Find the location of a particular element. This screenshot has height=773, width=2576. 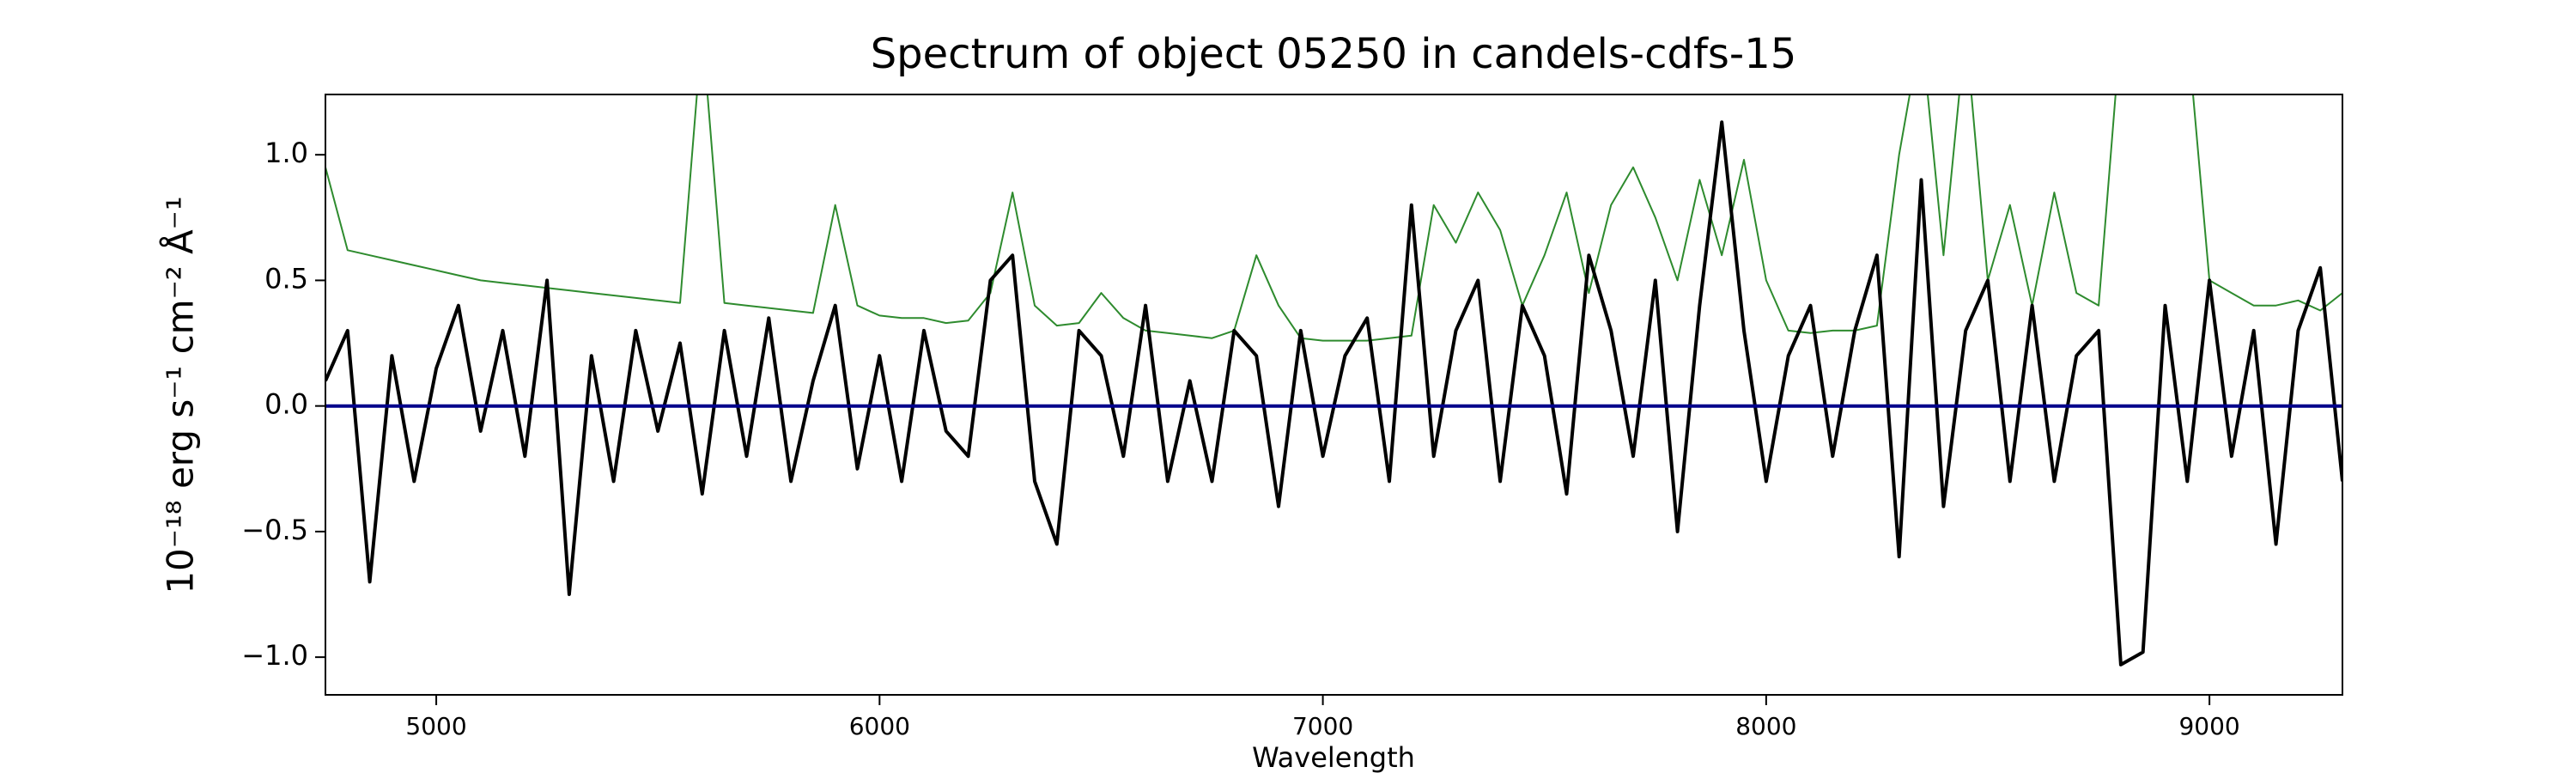

y-axis-label: 10⁻¹⁸ erg s⁻¹ cm⁻² Å⁻¹ is located at coordinates (180, 394).